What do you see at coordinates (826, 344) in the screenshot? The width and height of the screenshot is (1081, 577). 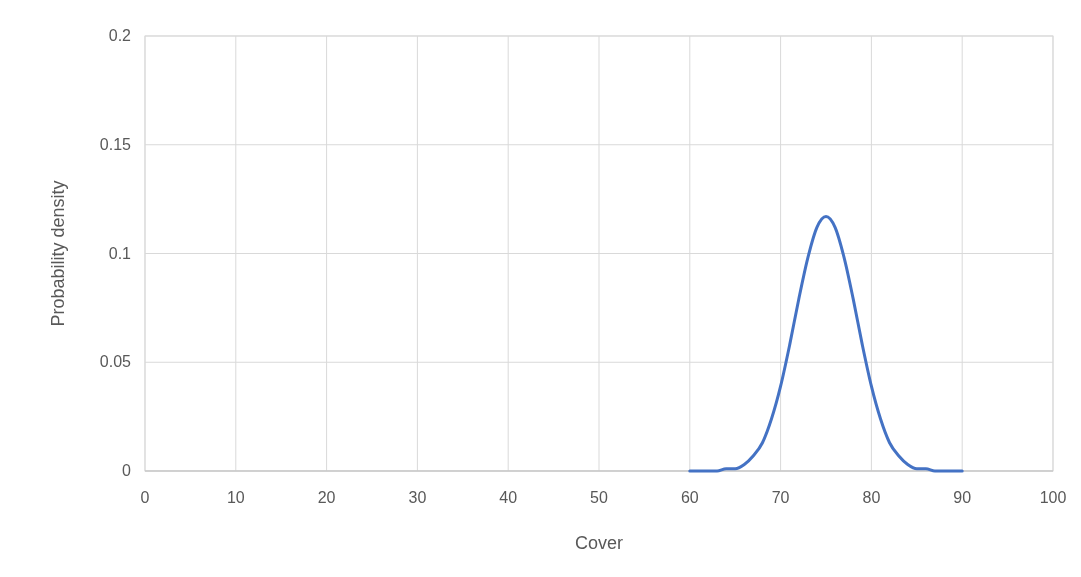 I see `line-series` at bounding box center [826, 344].